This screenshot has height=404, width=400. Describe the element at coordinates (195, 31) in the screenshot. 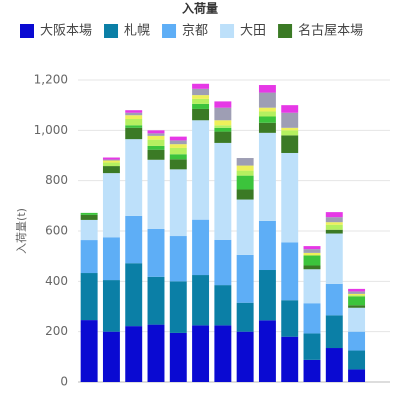

I see `legend-label: 京都` at that location.